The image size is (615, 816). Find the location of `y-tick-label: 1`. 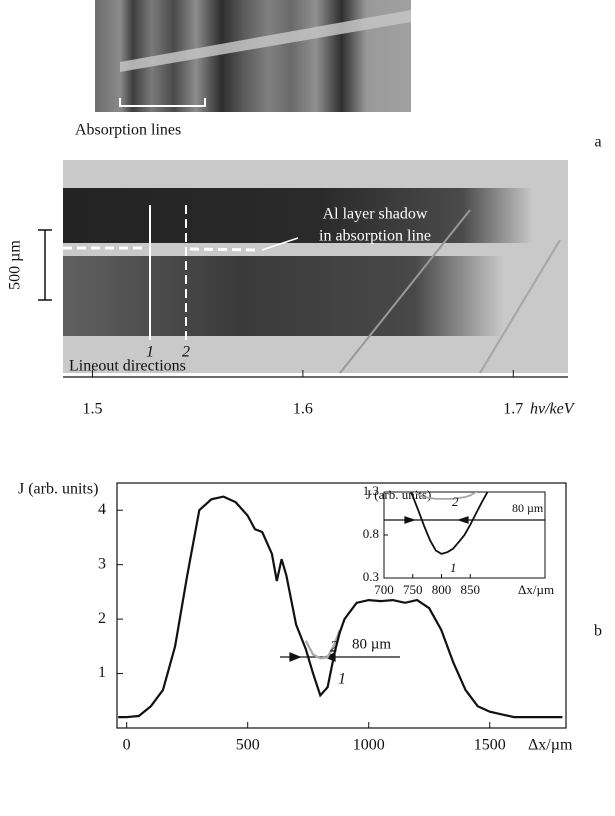

y-tick-label: 1 is located at coordinates (102, 672).